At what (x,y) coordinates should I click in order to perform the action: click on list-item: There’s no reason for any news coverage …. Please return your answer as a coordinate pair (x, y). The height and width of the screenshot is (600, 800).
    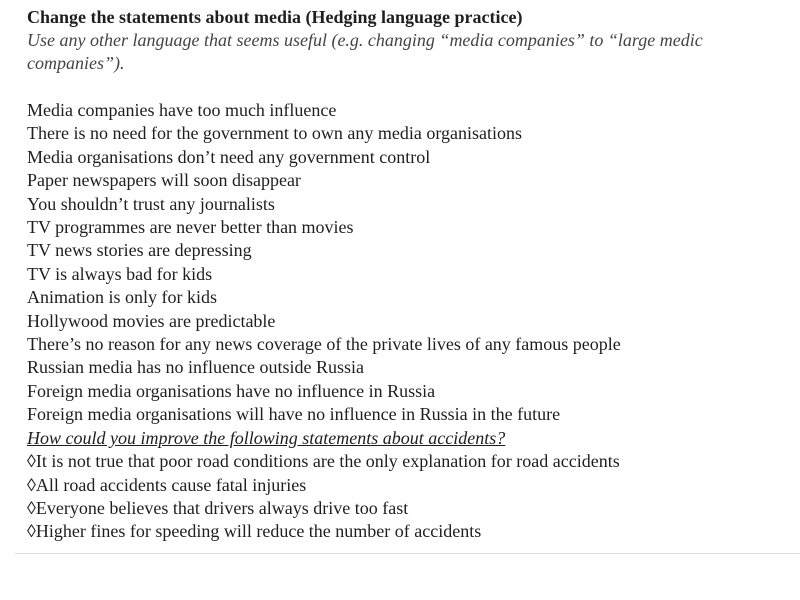
    Looking at the image, I should click on (324, 344).